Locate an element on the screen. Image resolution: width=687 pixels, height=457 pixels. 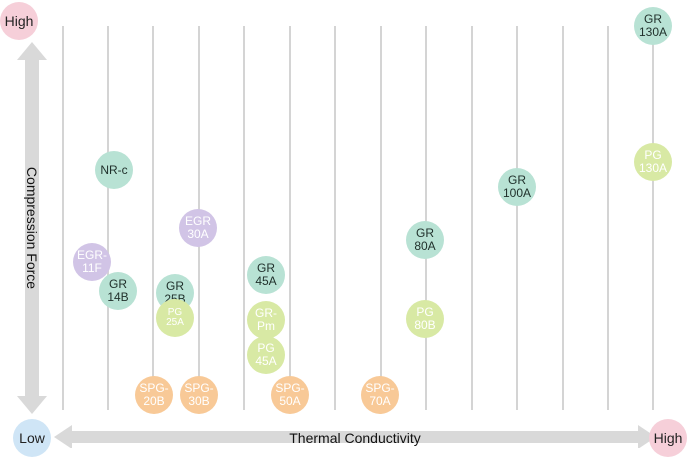
product-bubble-pg-80b: PG 80B is located at coordinates (425, 319).